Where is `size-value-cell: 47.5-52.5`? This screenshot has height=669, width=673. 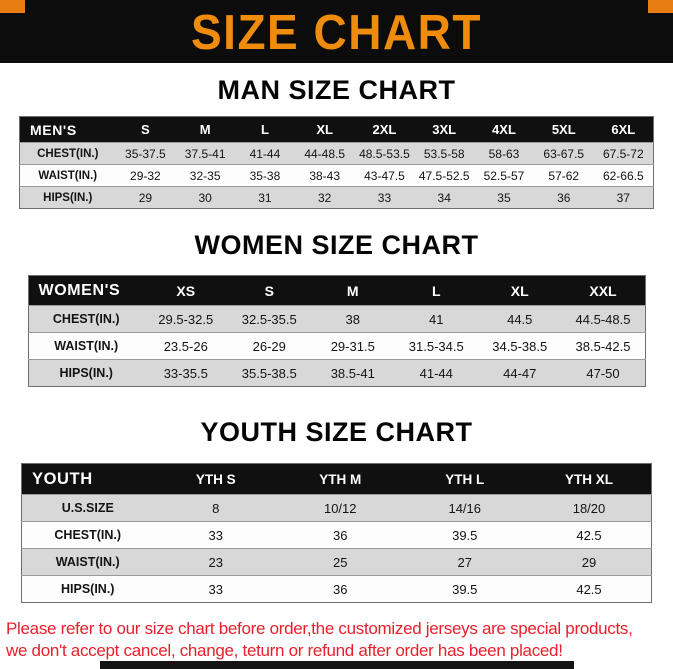
size-value-cell: 47.5-52.5 is located at coordinates (444, 175).